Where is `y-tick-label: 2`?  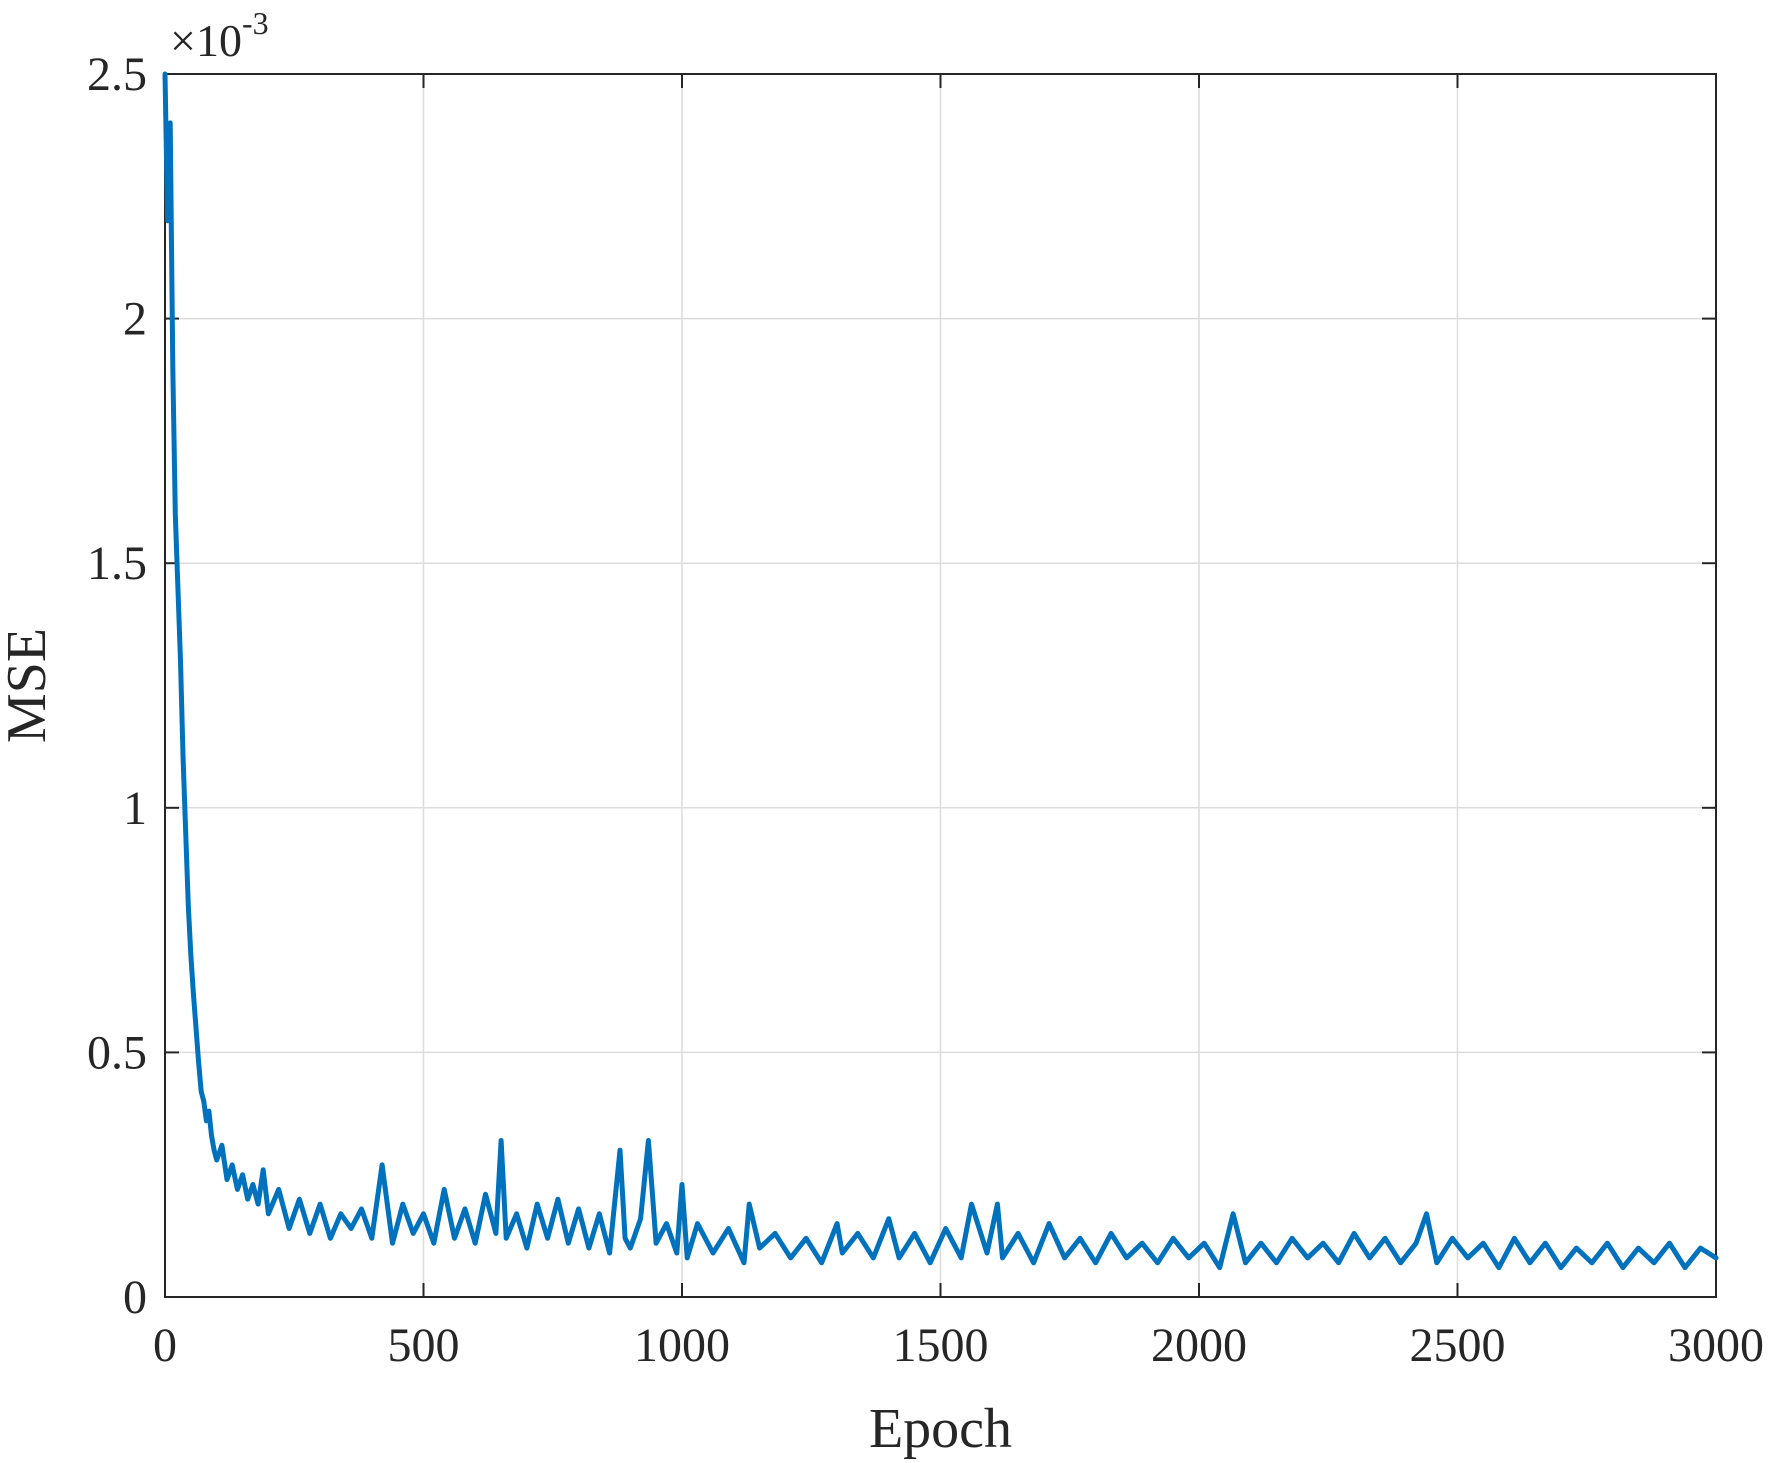
y-tick-label: 2 is located at coordinates (135, 319).